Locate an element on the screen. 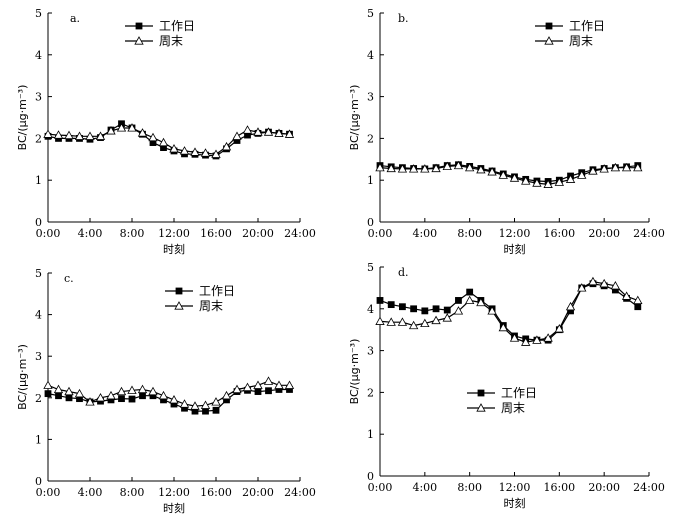 The height and width of the screenshot is (526, 687). x-tick-label: 4:00 is located at coordinates (424, 487).